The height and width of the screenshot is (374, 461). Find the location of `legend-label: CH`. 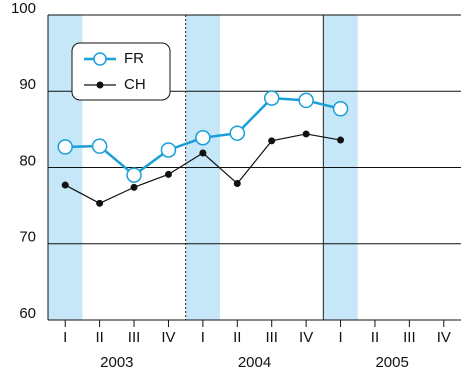

legend-label: CH is located at coordinates (135, 84).